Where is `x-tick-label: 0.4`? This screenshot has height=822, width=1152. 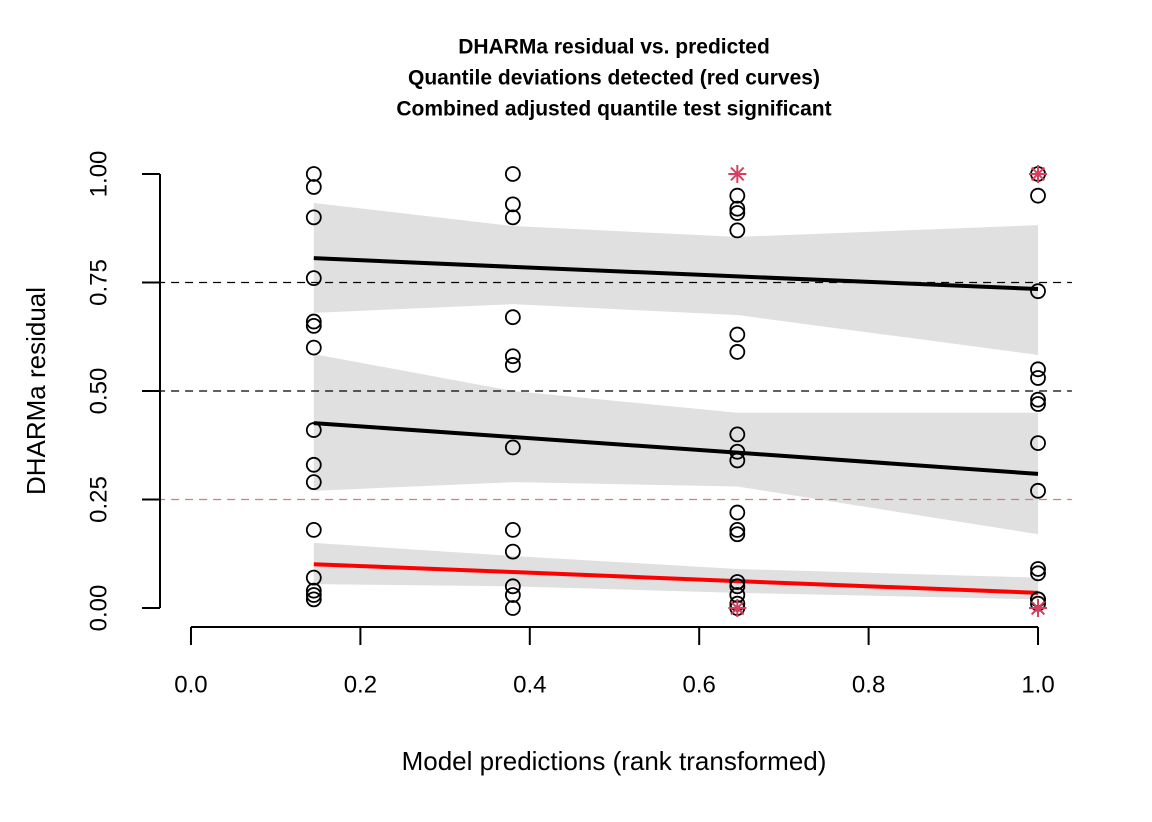
x-tick-label: 0.4 is located at coordinates (529, 684).